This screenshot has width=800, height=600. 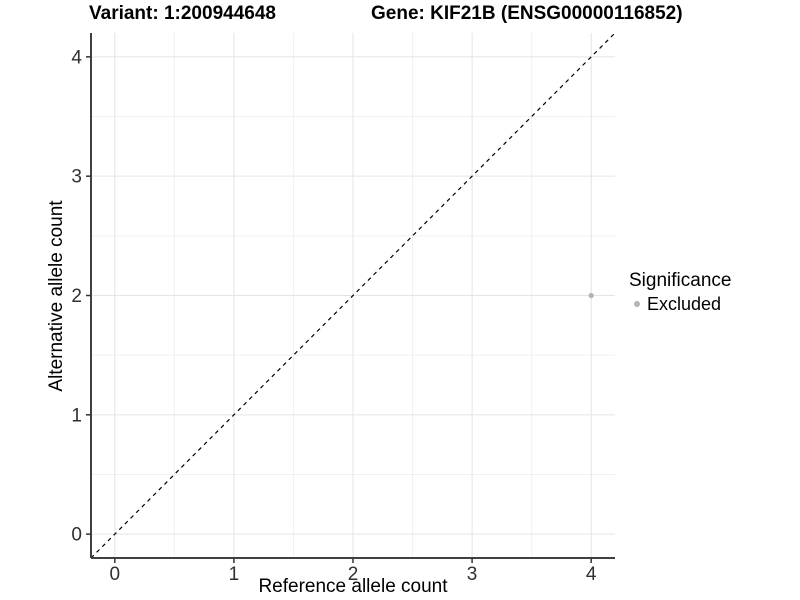 I want to click on variant-title: Variant: 1:200944648, so click(x=182, y=13).